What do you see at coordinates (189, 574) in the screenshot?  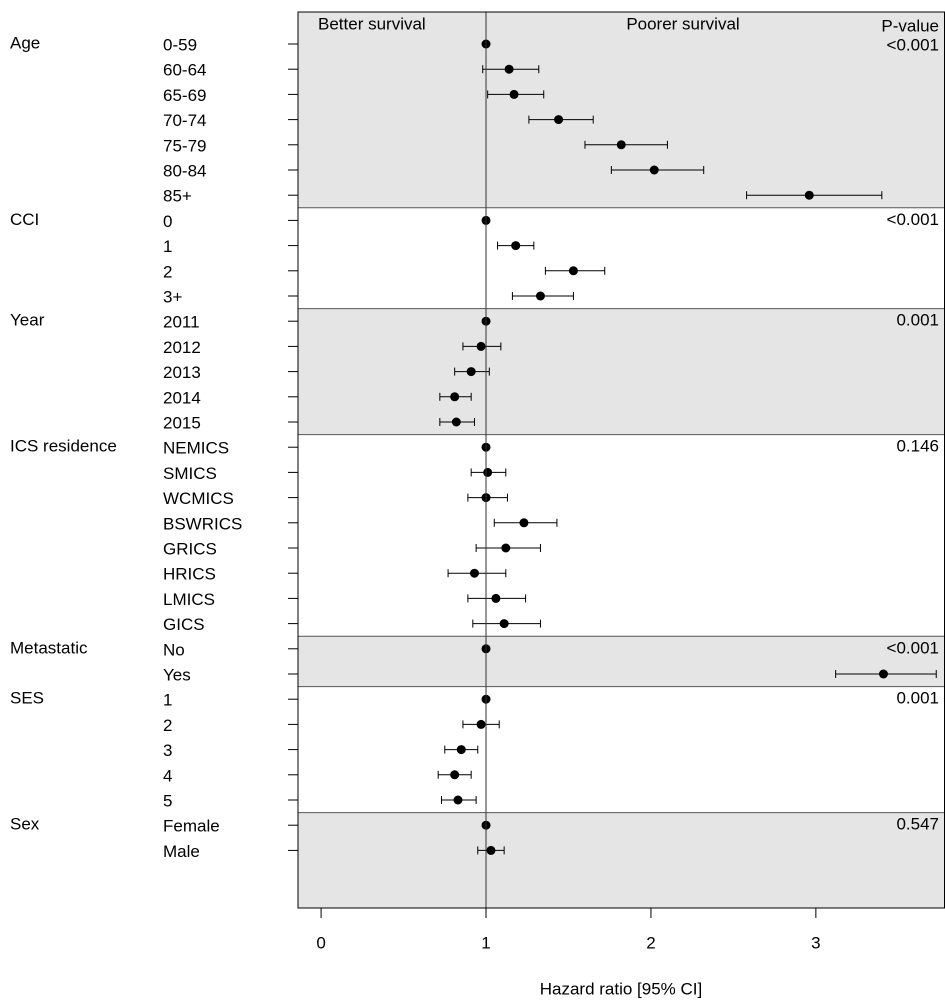 I see `level-label: HRICS` at bounding box center [189, 574].